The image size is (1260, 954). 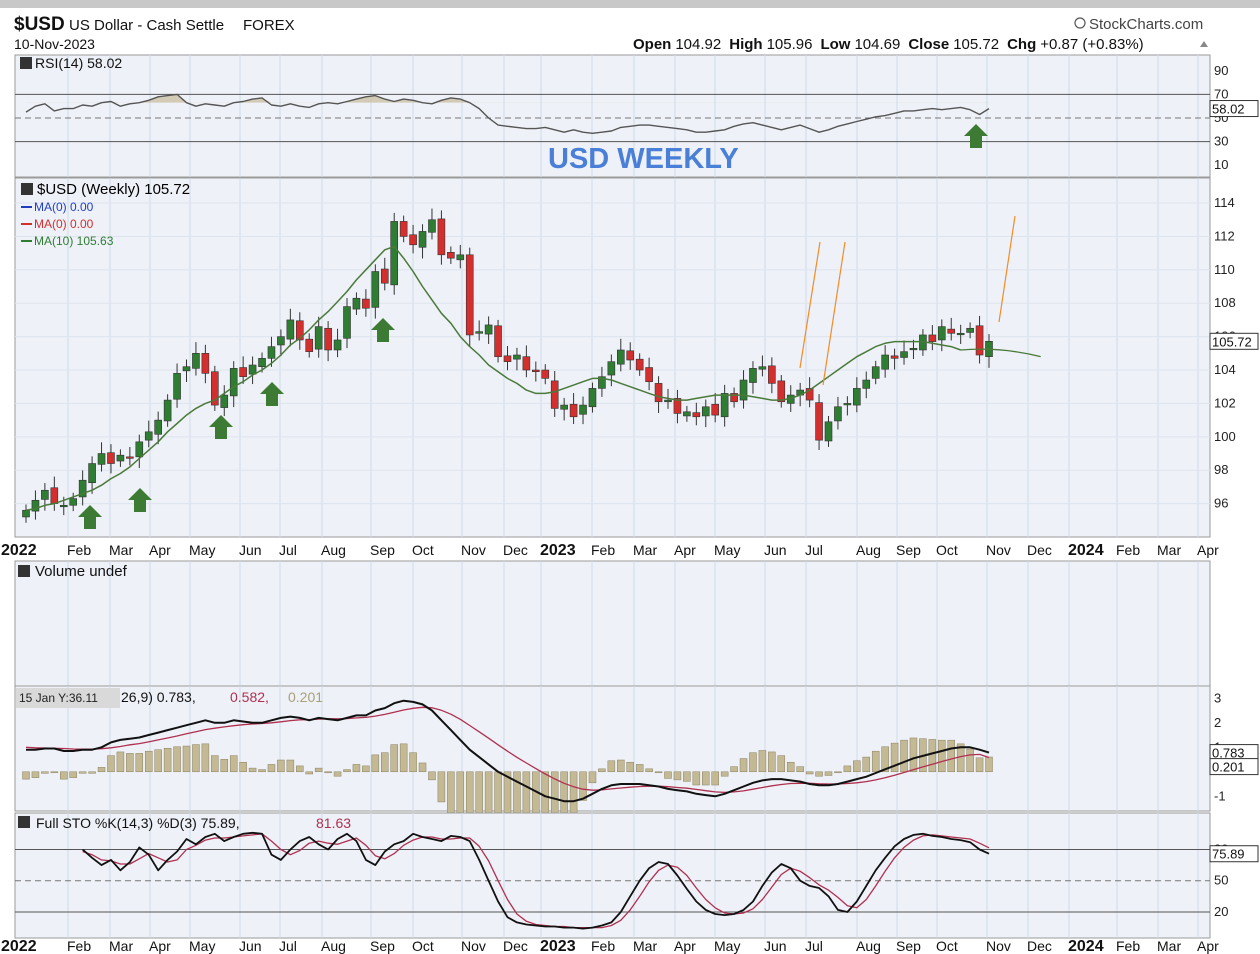 I want to click on value-badge-box, so click(x=1234, y=767).